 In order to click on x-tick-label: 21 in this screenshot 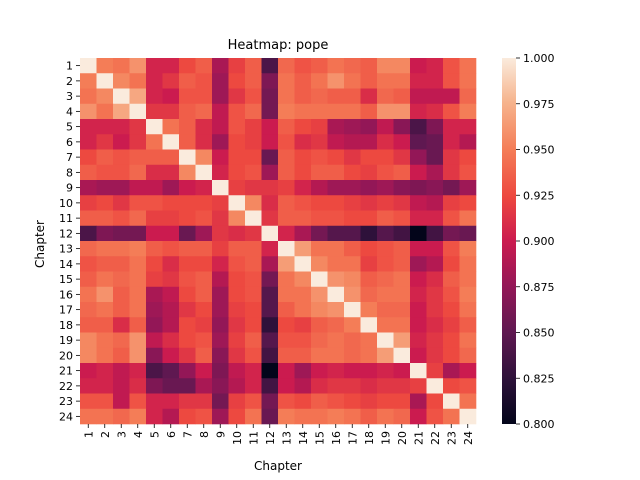, I will do `click(418, 438)`.